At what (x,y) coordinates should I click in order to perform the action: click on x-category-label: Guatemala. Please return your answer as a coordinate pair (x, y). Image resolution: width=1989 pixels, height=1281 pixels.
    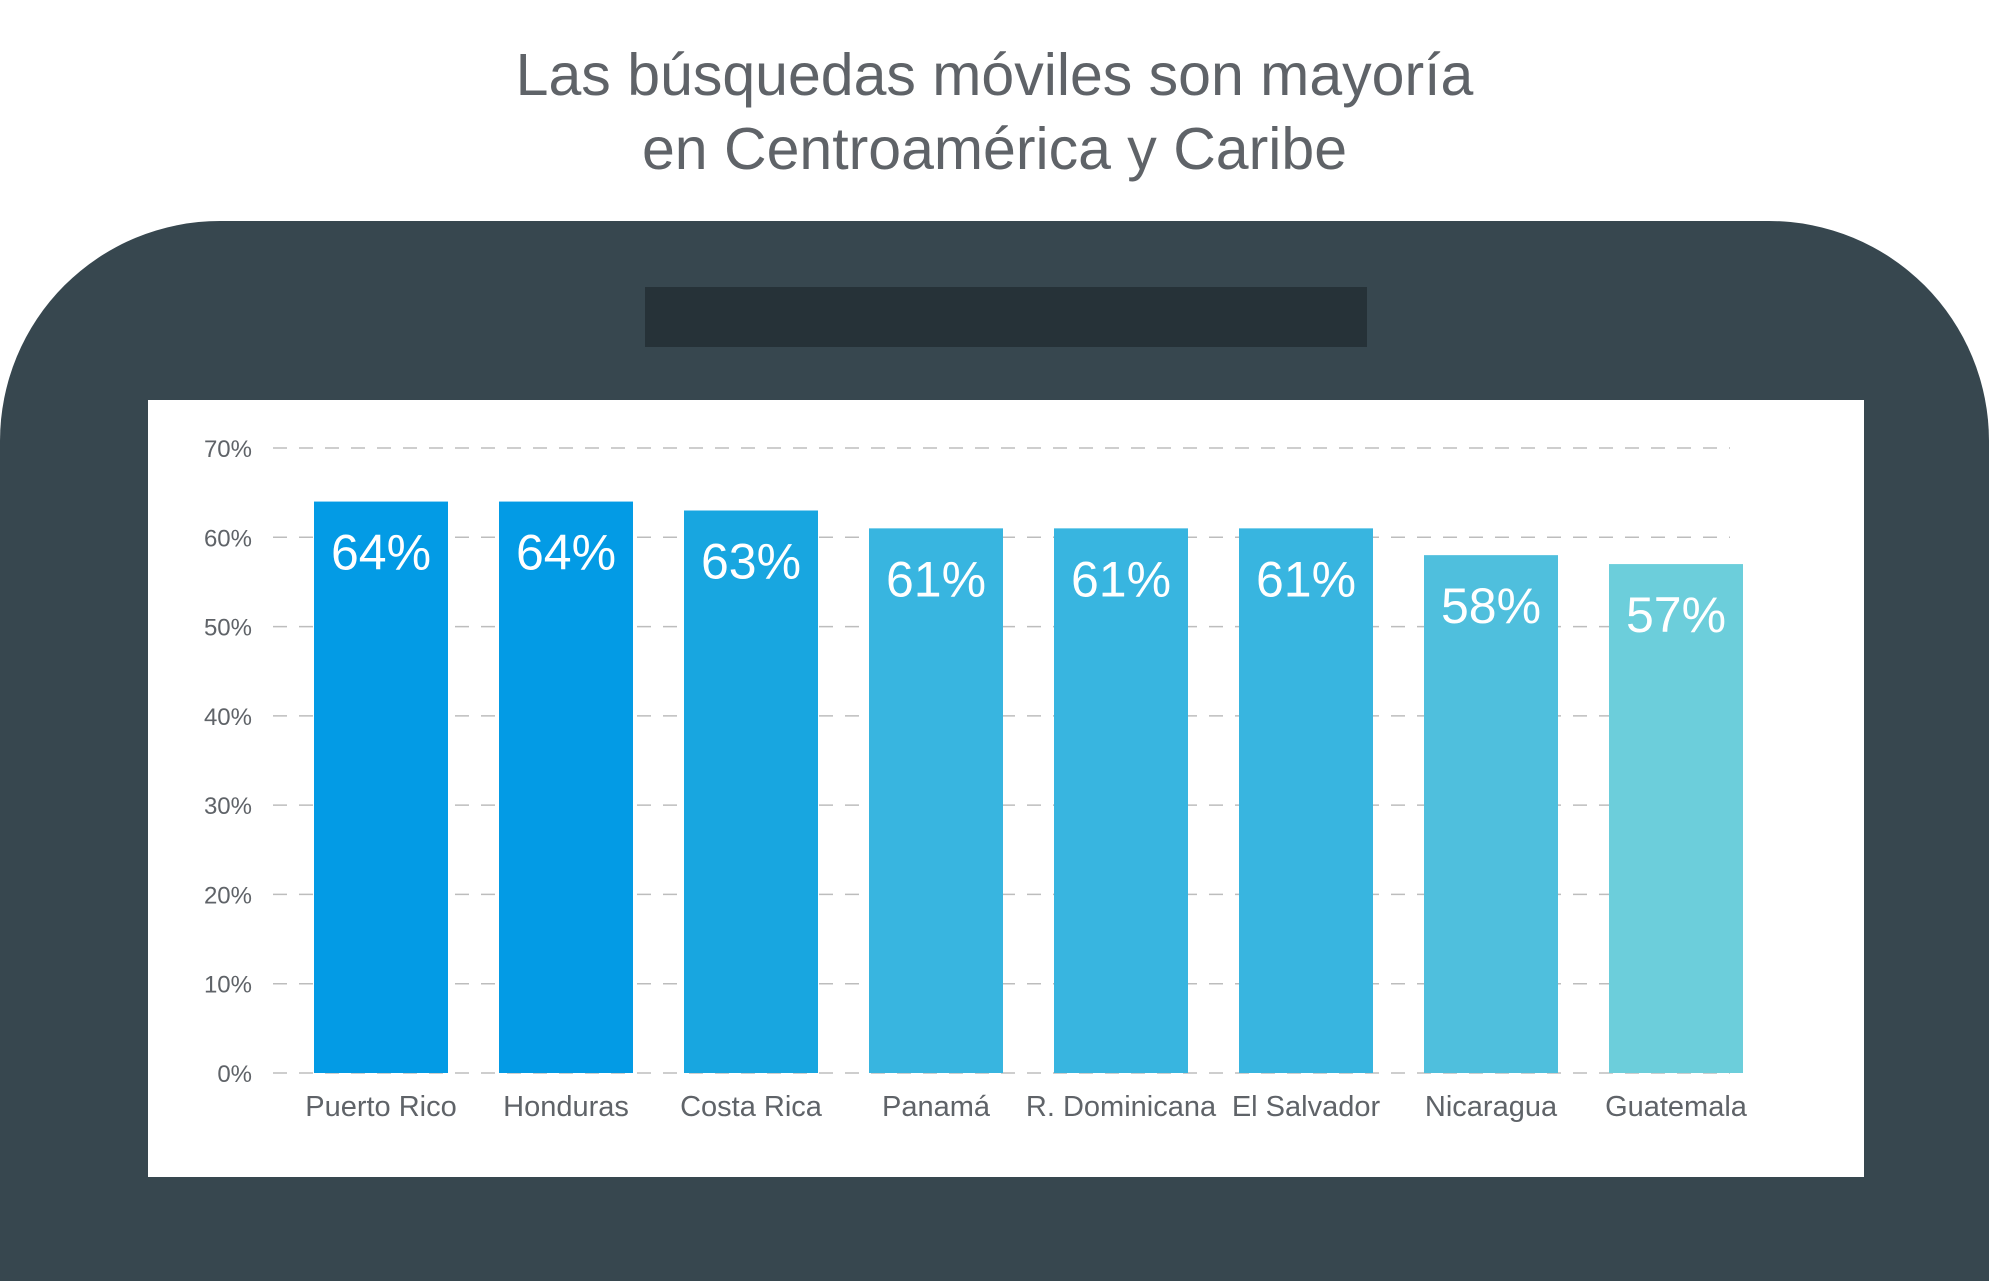
    Looking at the image, I should click on (1676, 1107).